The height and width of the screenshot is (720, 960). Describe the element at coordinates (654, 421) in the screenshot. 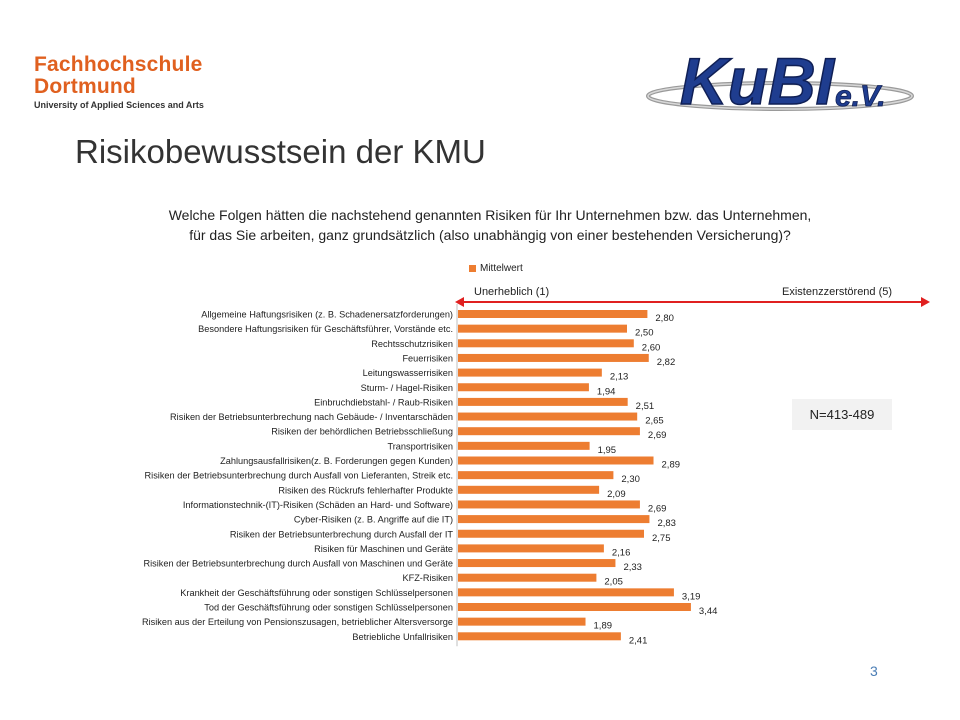

I see `data-label: 2,65` at that location.